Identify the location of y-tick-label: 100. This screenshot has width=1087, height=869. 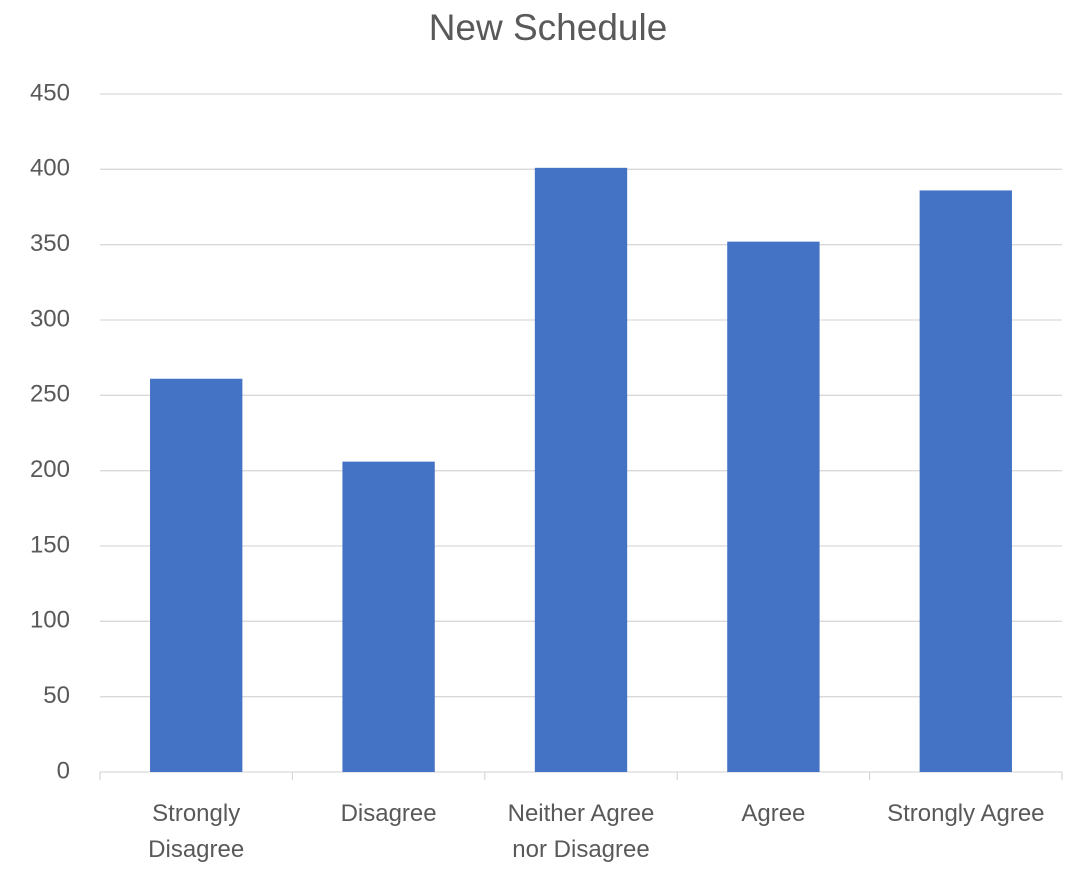
(50, 620).